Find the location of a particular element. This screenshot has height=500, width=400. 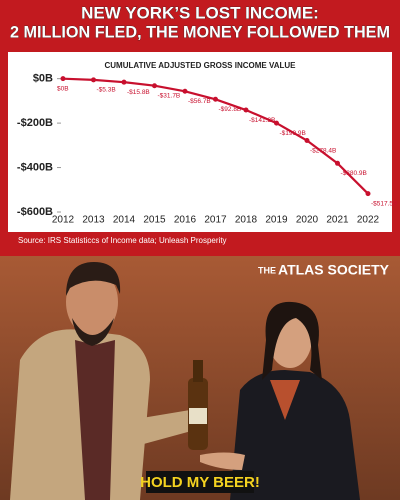

x-tick-label: 2016 is located at coordinates (185, 220).